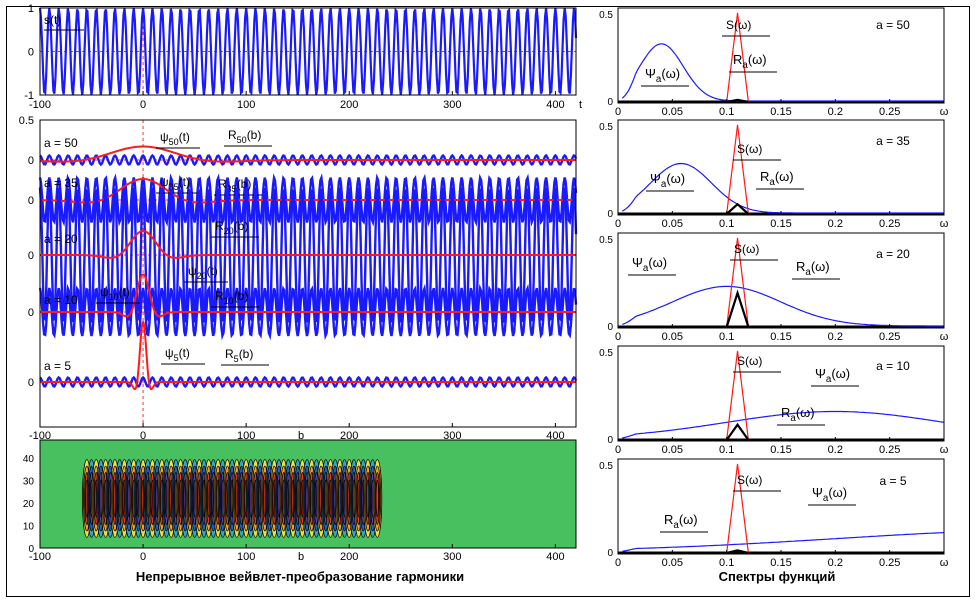  What do you see at coordinates (23, 494) in the screenshot?
I see `contour-mask-left` at bounding box center [23, 494].